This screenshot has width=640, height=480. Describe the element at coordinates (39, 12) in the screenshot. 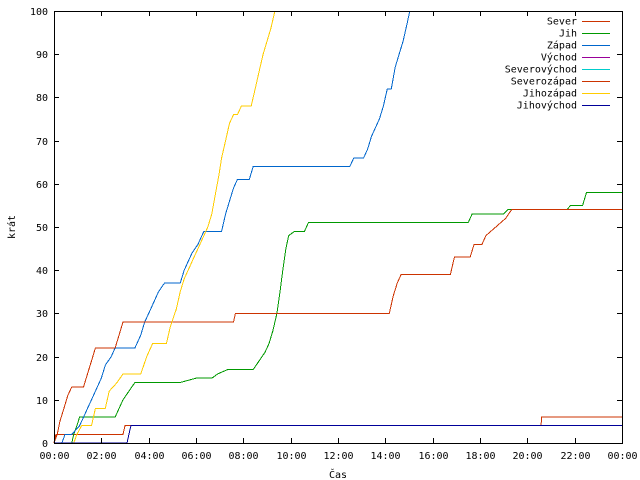

I see `y-tick-label: 100` at that location.